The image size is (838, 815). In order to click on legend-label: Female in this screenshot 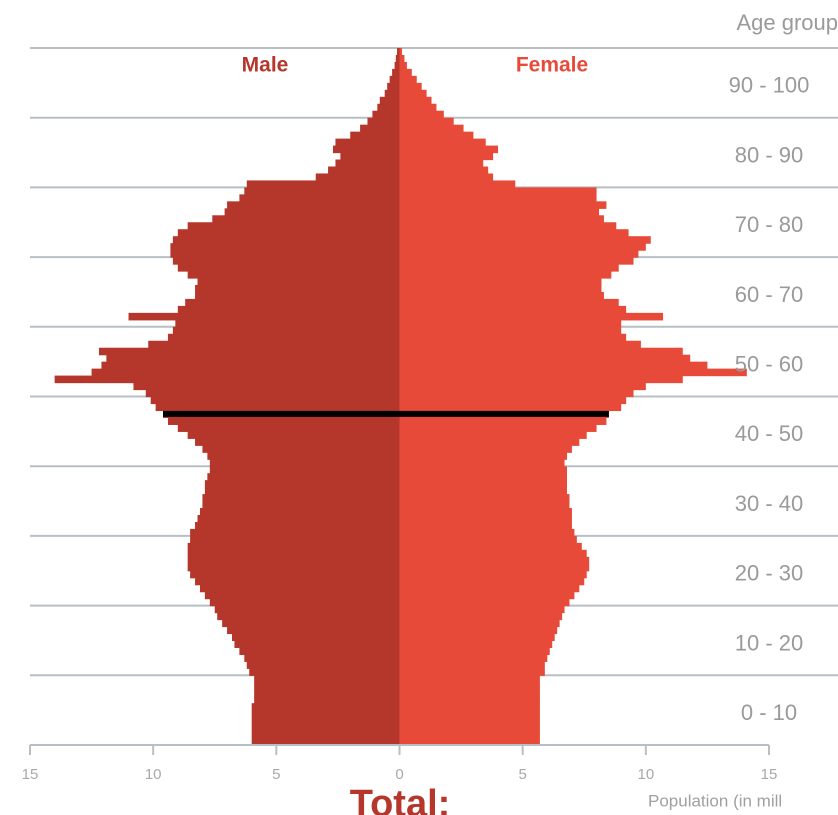, I will do `click(552, 65)`.